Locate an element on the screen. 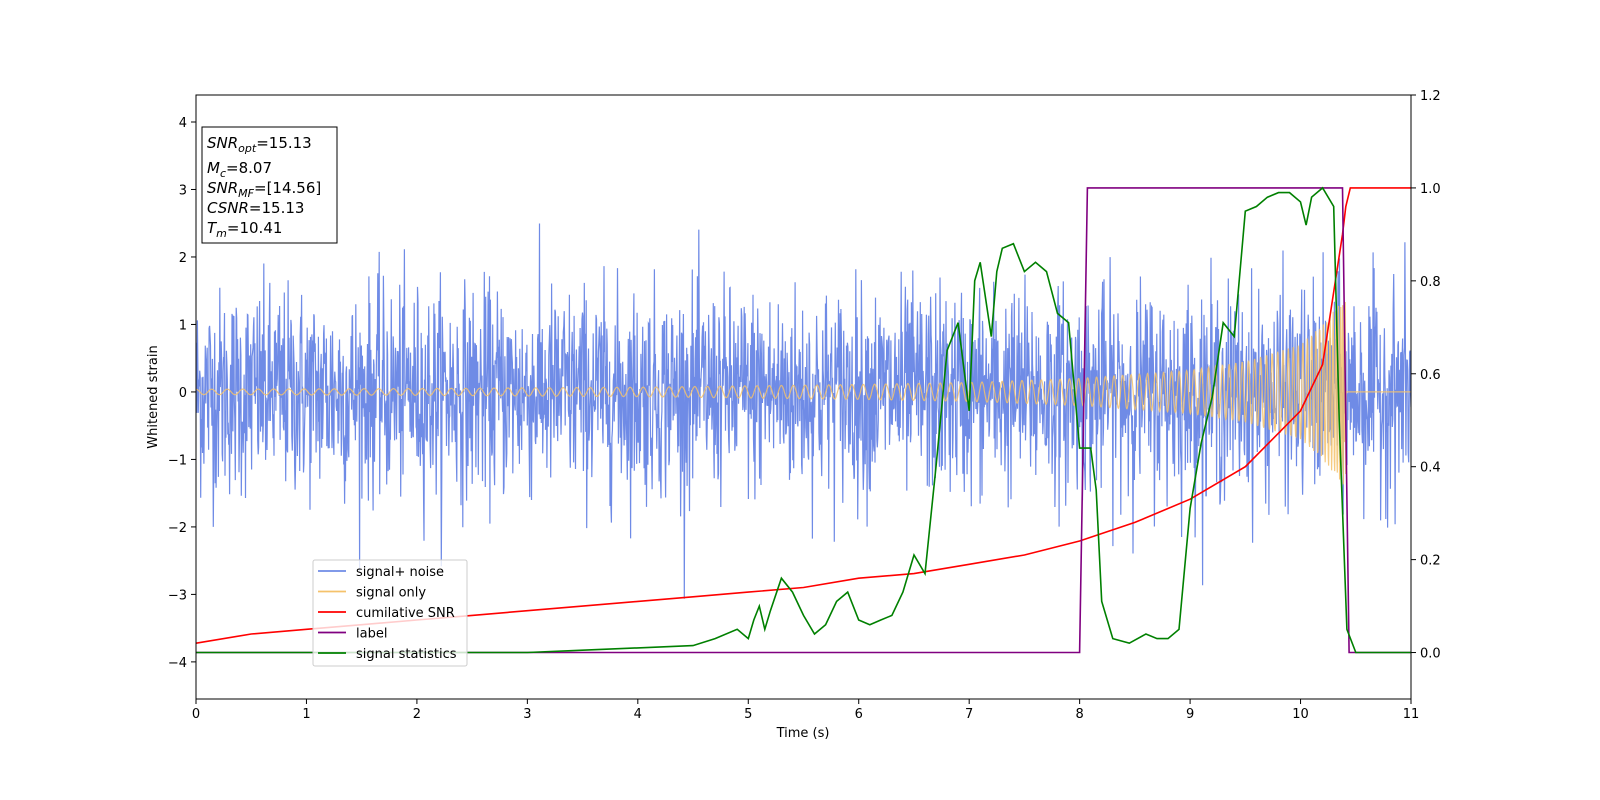 The width and height of the screenshot is (1600, 800). annotation-line: Tm=10.41 is located at coordinates (244, 229).